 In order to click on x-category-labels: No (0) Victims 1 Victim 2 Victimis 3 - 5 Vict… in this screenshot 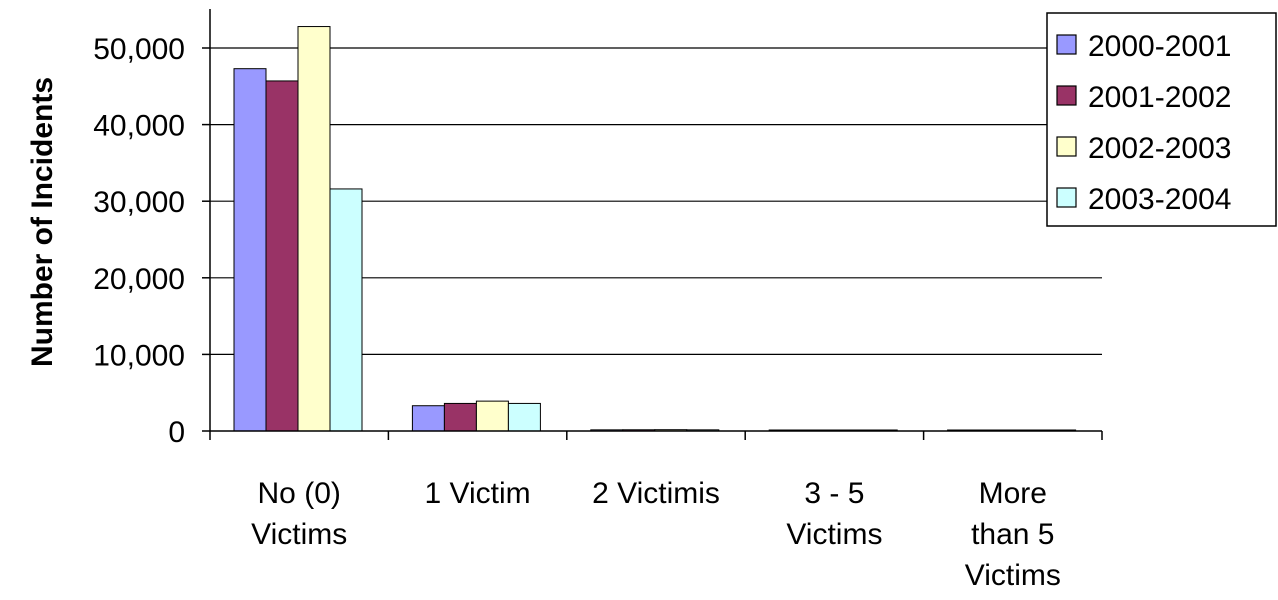, I will do `click(656, 534)`.